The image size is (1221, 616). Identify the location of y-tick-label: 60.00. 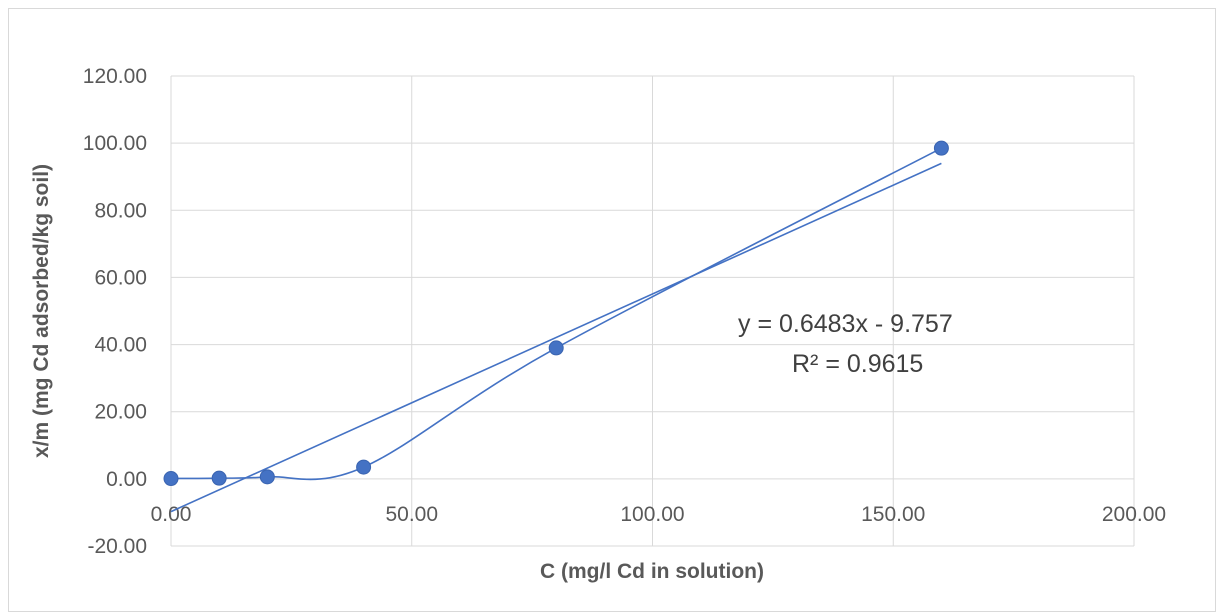
(120, 277).